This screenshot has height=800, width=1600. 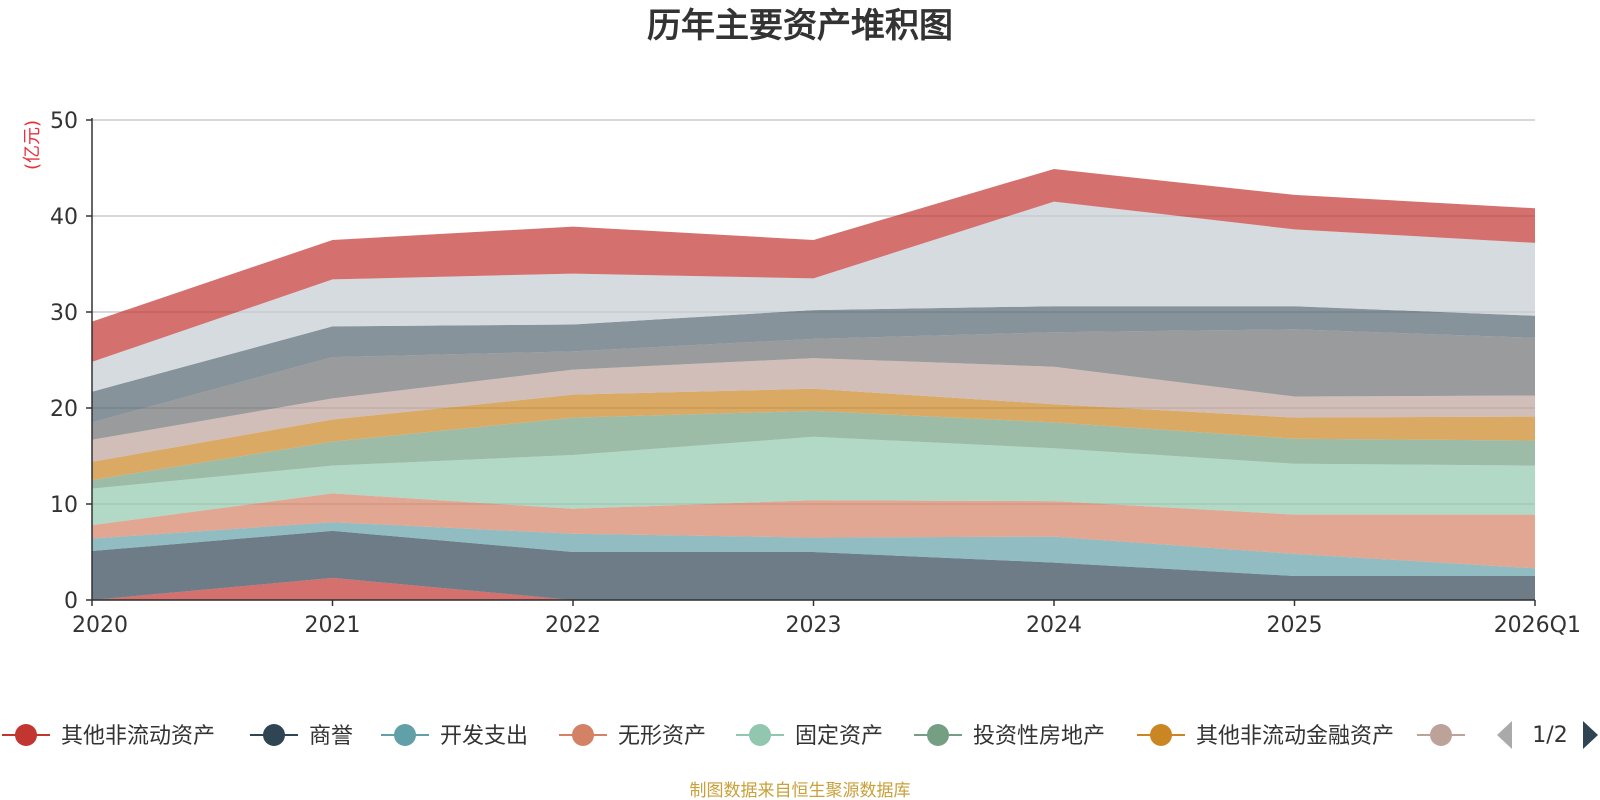 I want to click on chart-title: 历年主要资产堆积图, so click(x=800, y=26).